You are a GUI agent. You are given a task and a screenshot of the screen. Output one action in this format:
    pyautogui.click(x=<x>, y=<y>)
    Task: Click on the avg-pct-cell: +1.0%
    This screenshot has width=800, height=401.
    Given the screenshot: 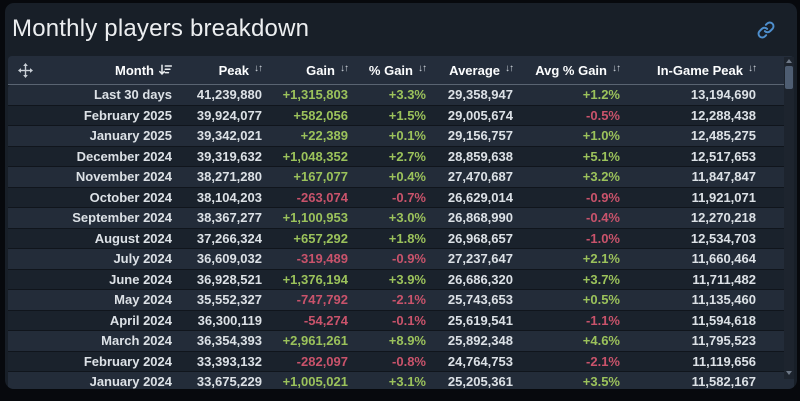 What is the action you would take?
    pyautogui.click(x=601, y=135)
    